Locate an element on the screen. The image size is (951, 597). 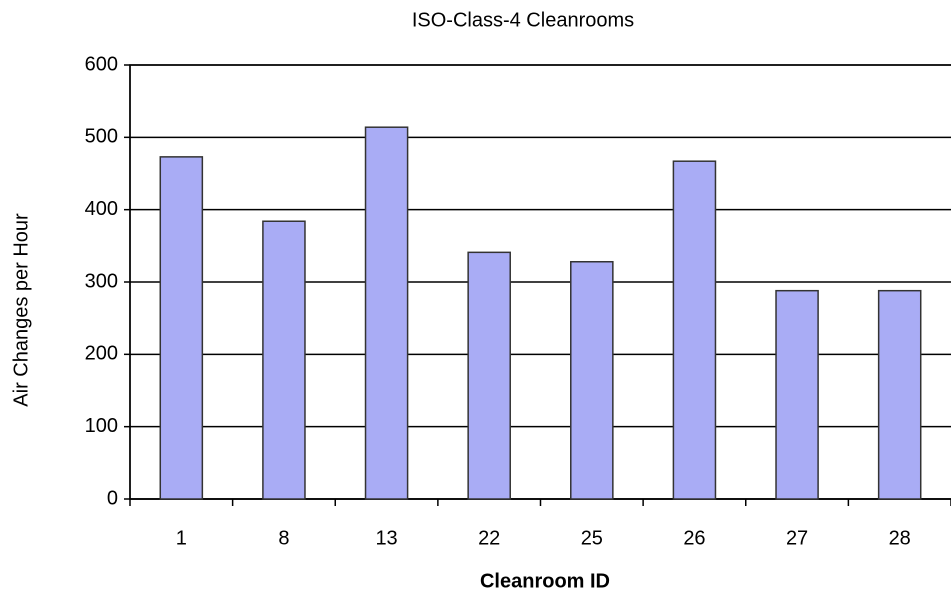
y-tick-label: 600 is located at coordinates (101, 64).